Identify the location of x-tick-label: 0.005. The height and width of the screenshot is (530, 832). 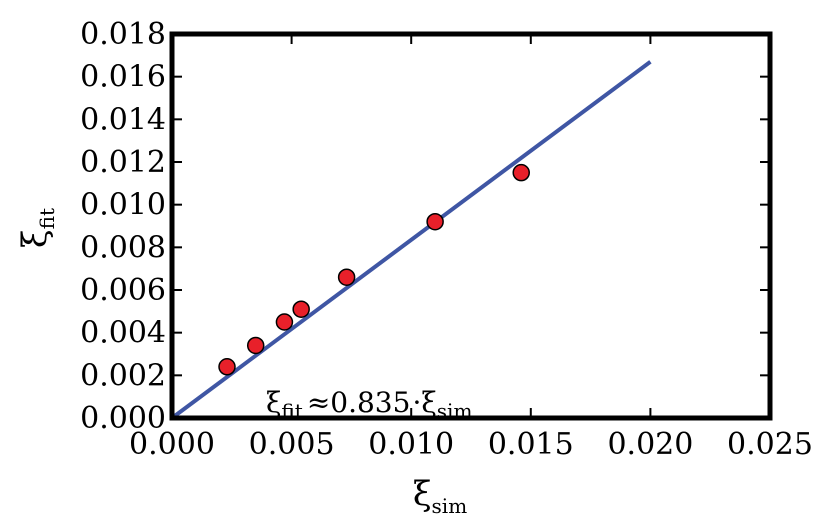
(292, 444).